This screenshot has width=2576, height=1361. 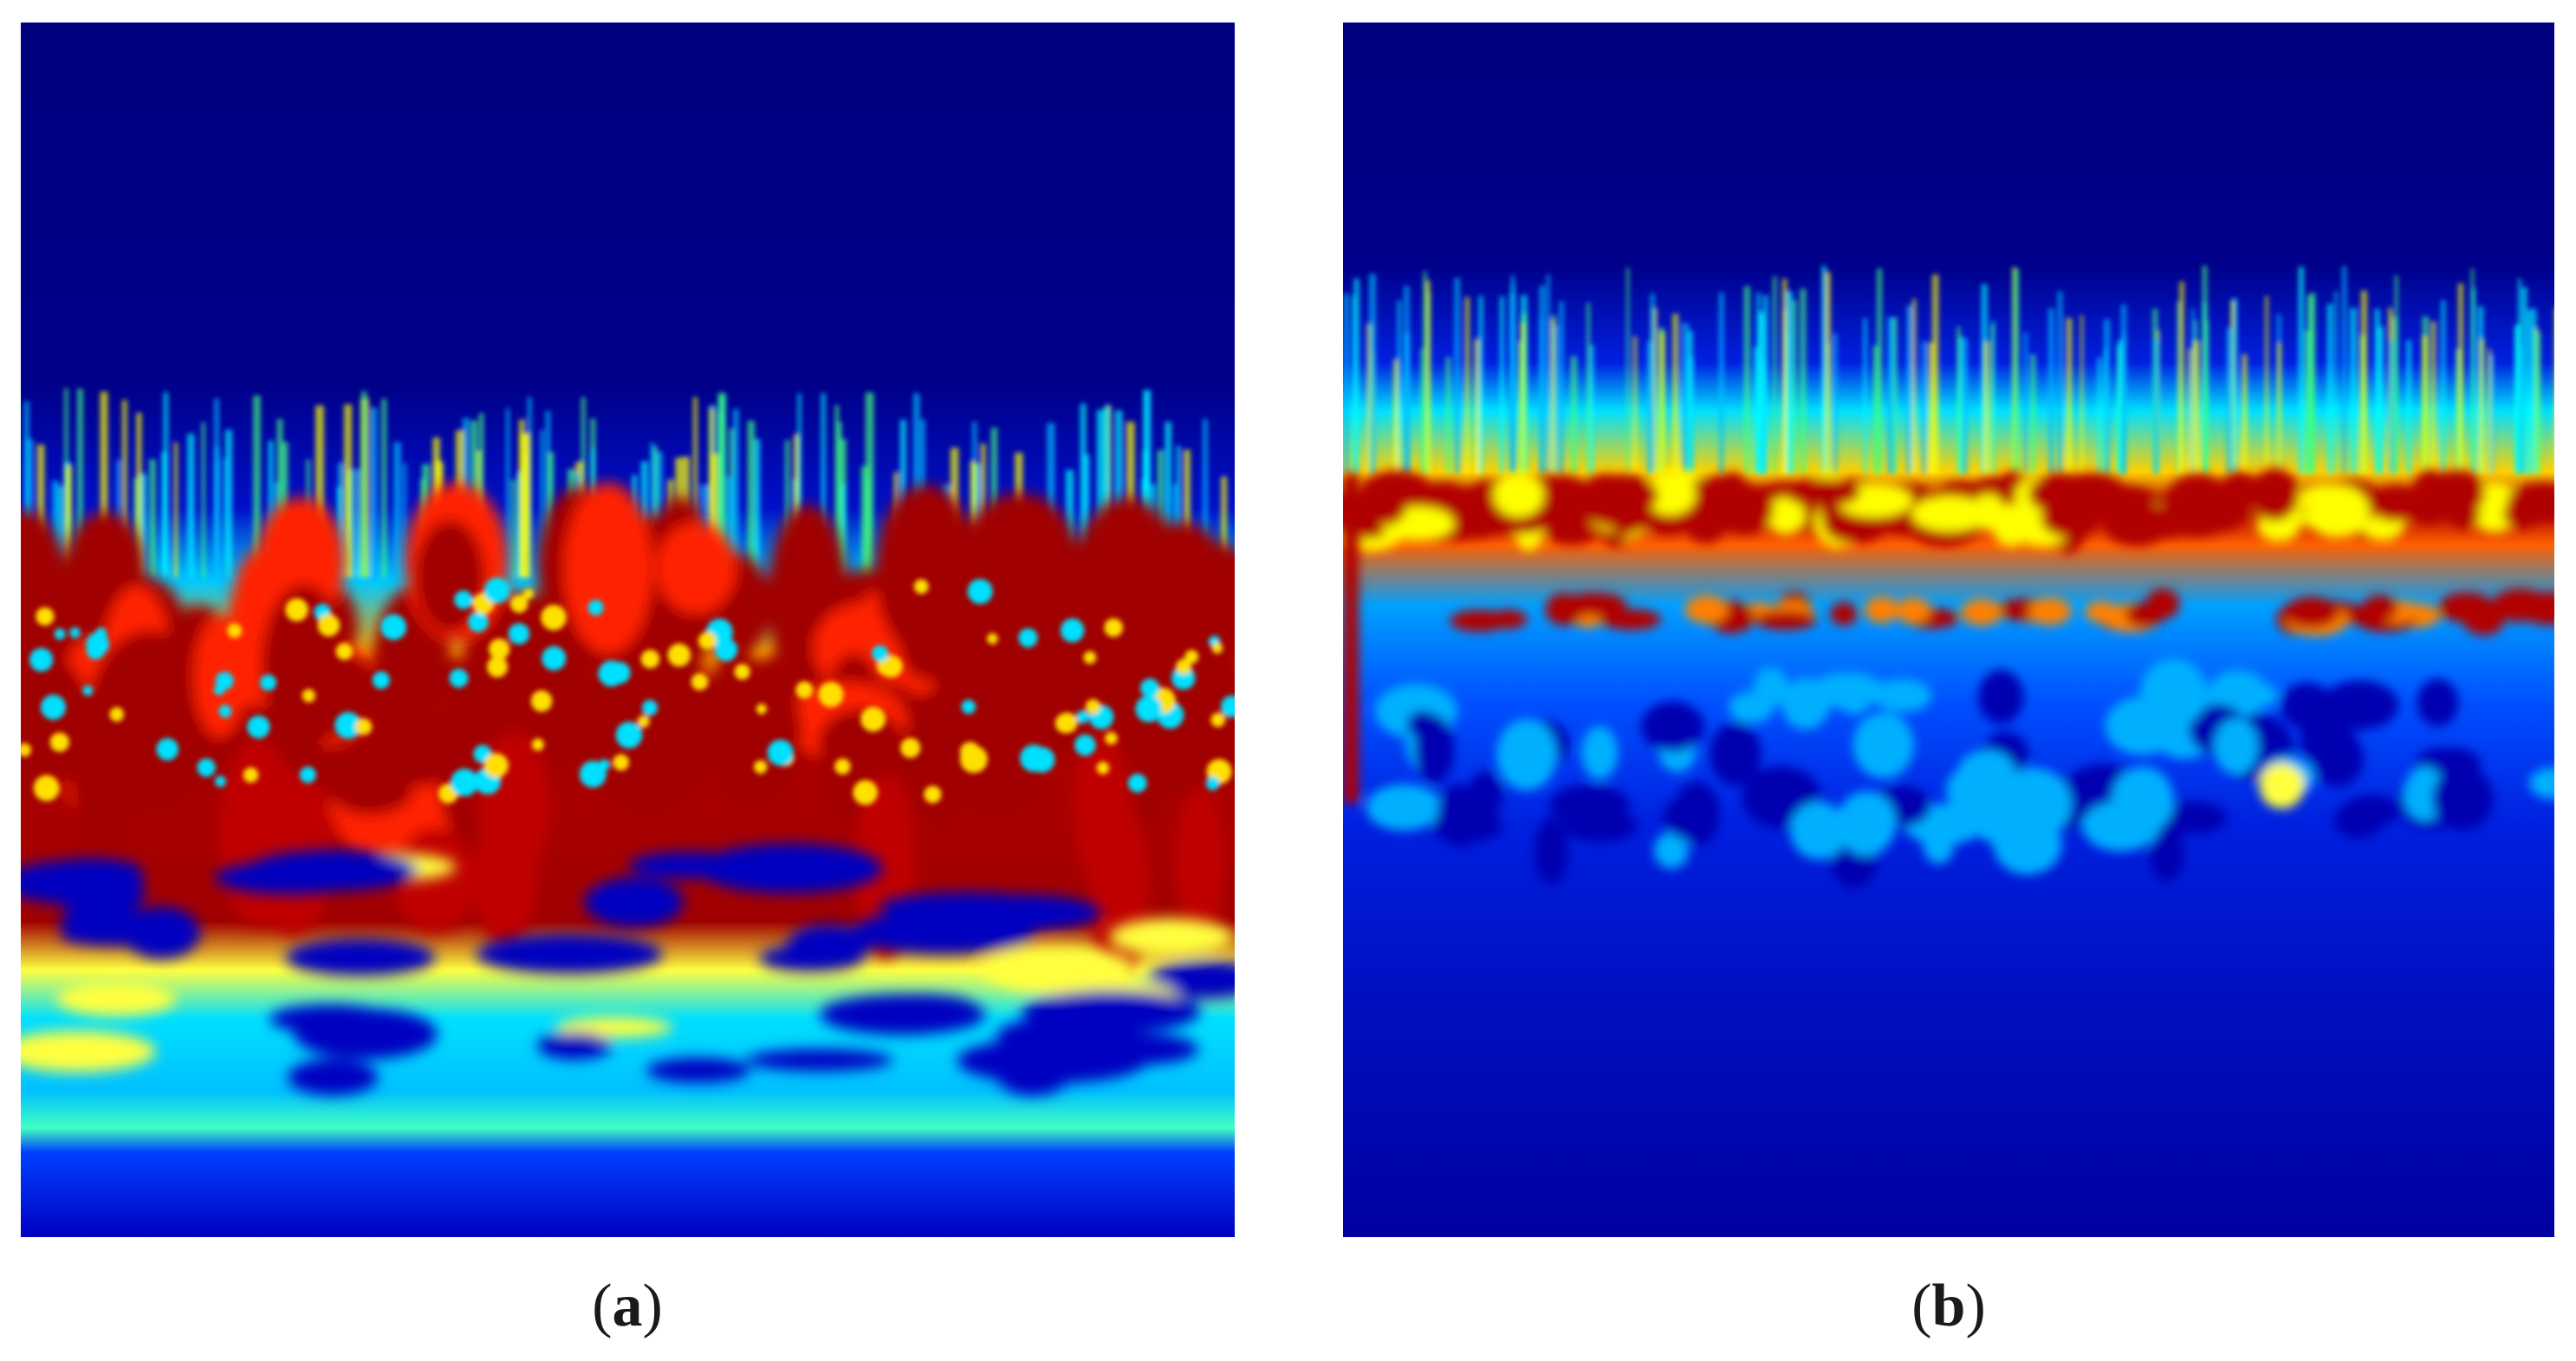 What do you see at coordinates (628, 1306) in the screenshot?
I see `caption-a: (a)` at bounding box center [628, 1306].